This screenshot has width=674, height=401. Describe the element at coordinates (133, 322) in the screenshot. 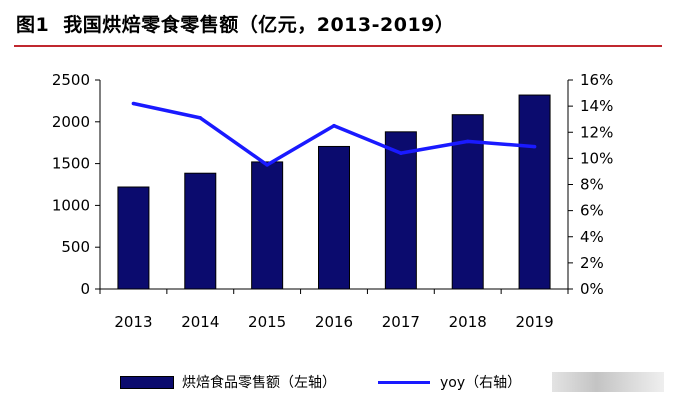

I see `x-tick-label: 2013` at that location.